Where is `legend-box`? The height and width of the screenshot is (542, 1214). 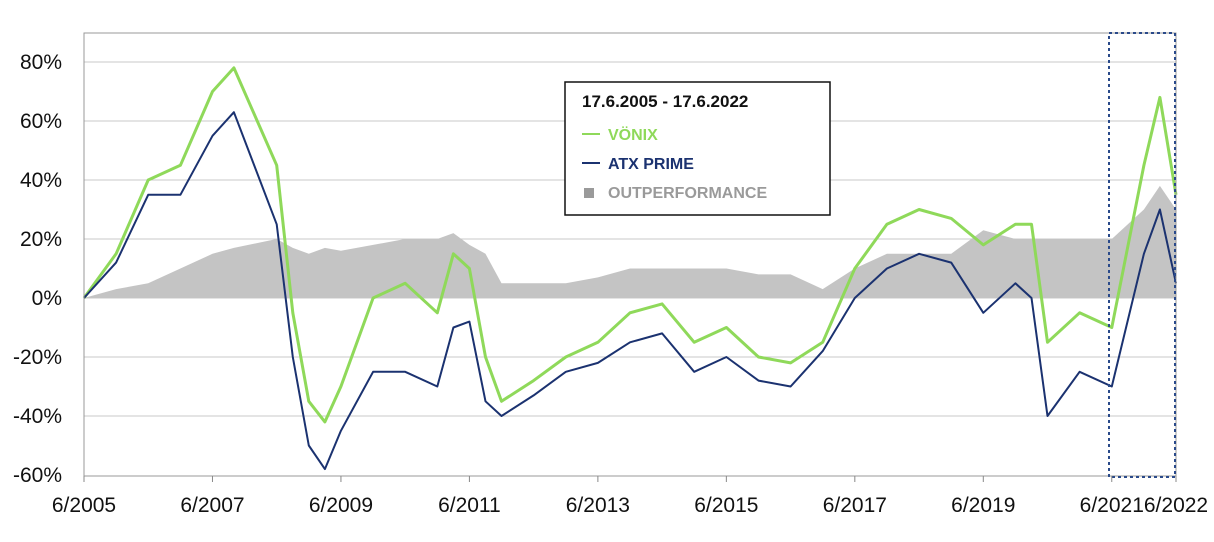 legend-box is located at coordinates (697, 148).